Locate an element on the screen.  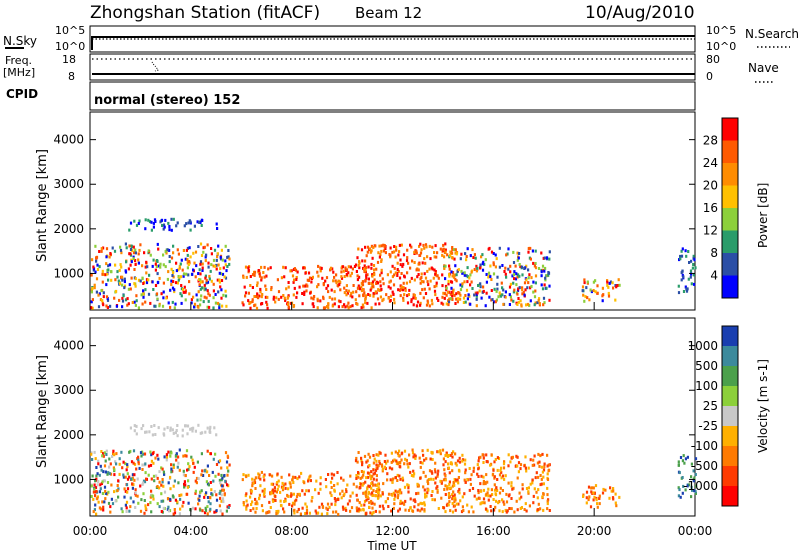
velocity-colorbar-label: Velocity [m s-1] is located at coordinates (763, 406).